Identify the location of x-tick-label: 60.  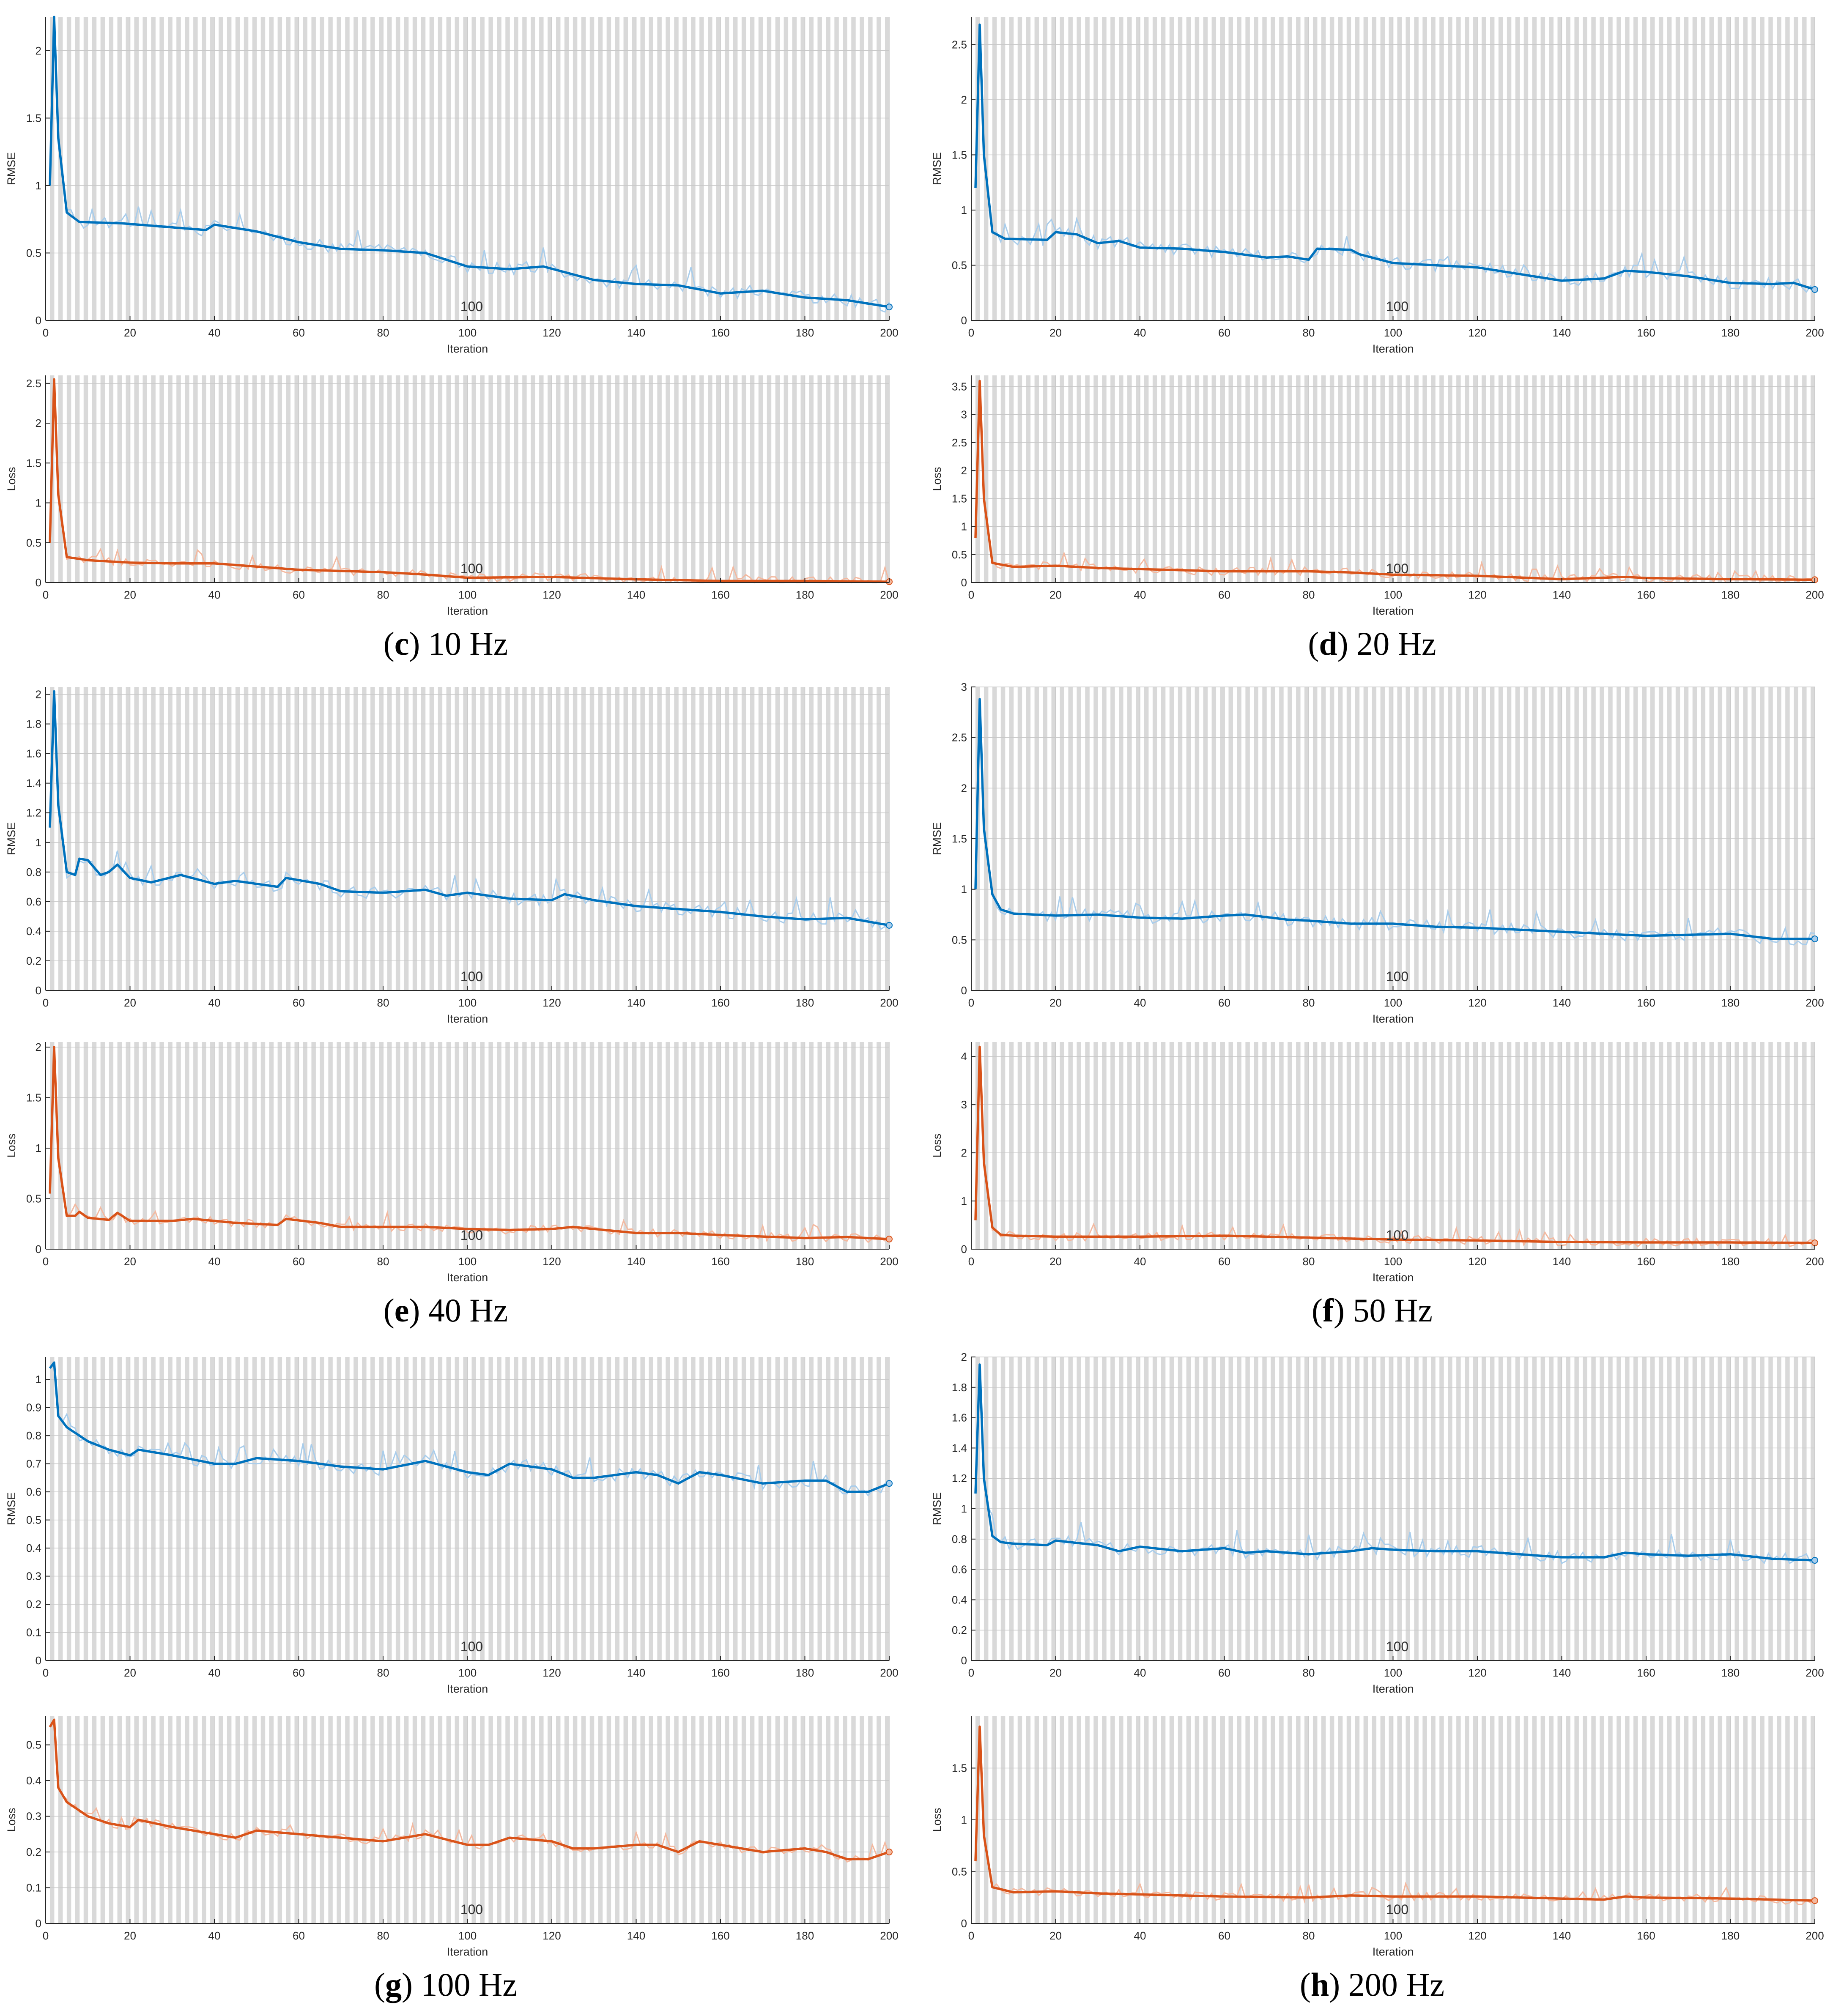
(299, 1261).